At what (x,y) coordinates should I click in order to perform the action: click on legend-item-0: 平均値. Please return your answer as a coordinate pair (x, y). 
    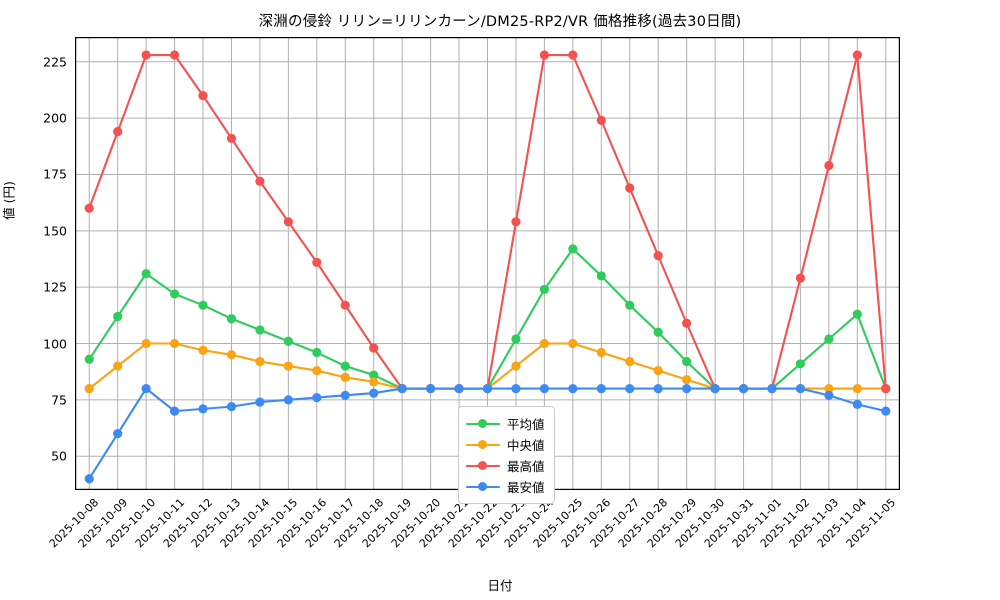
    Looking at the image, I should click on (505, 423).